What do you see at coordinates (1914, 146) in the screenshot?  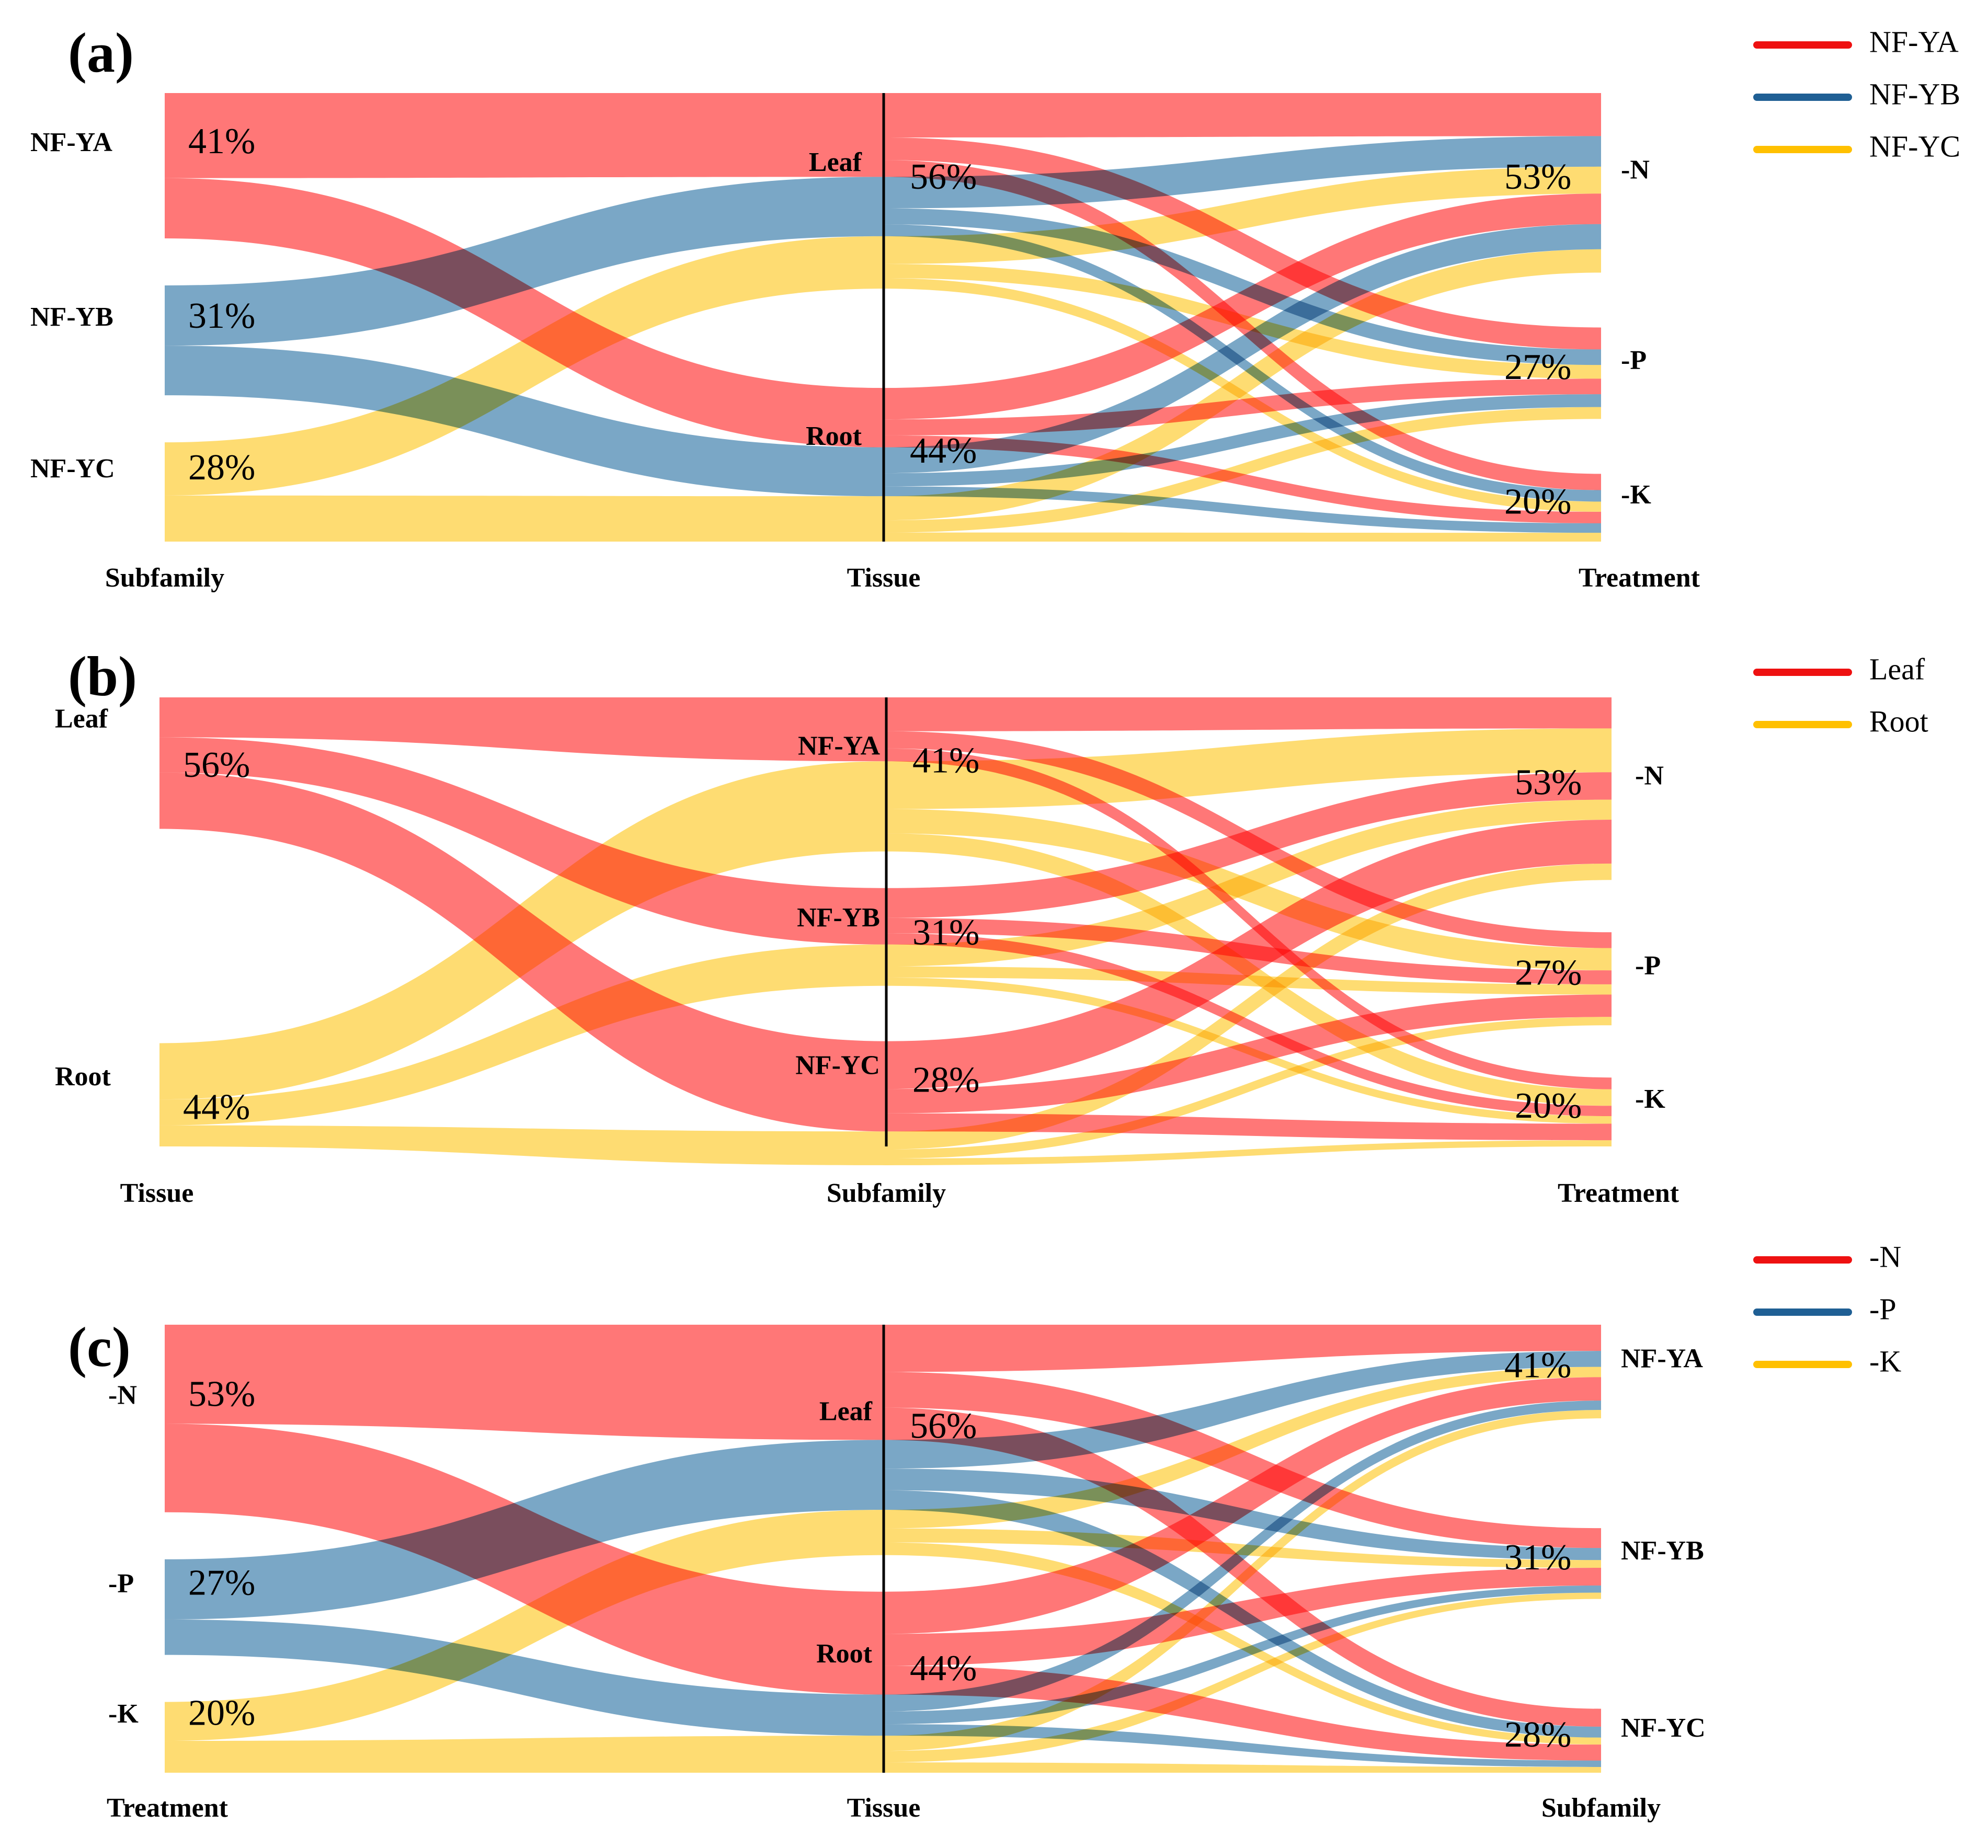 I see `legend-label: NF-YC` at bounding box center [1914, 146].